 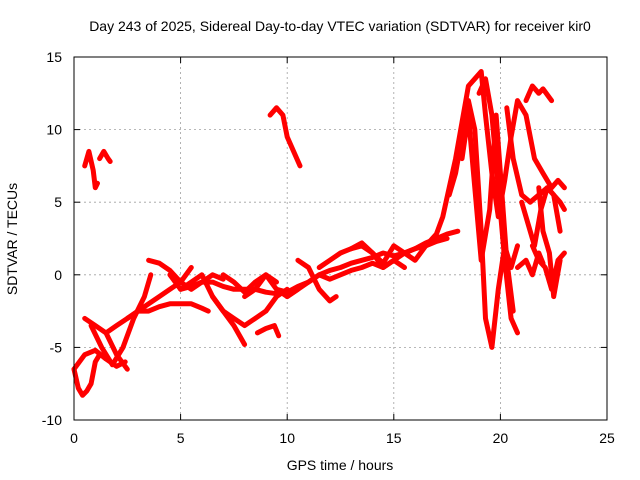 What do you see at coordinates (549, 242) in the screenshot?
I see `series-s29` at bounding box center [549, 242].